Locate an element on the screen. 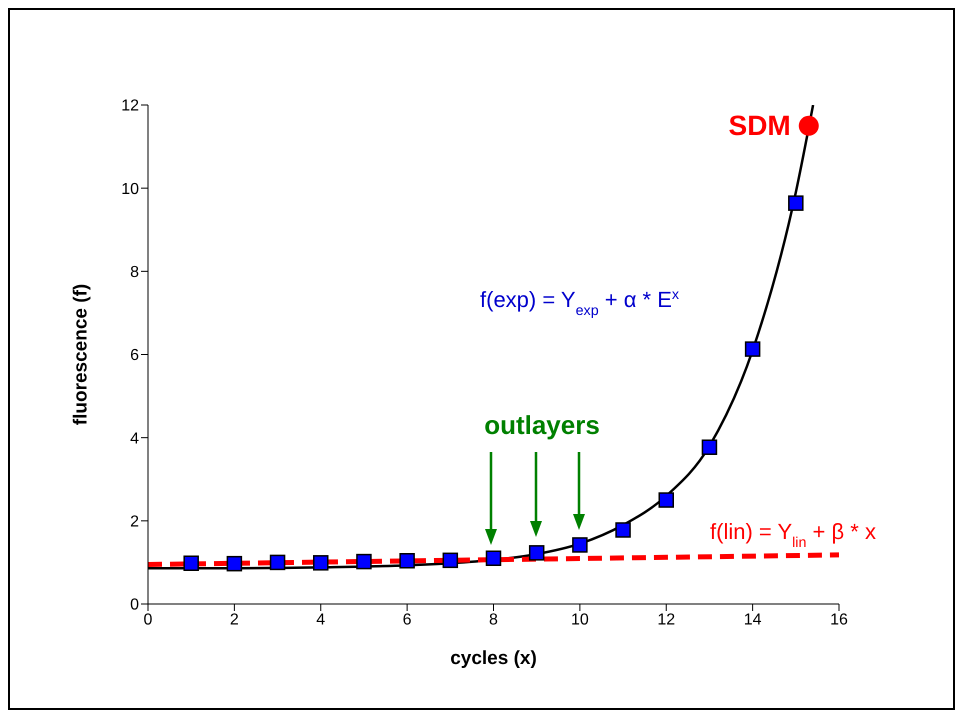 The image size is (963, 718). x-tick-label: 10 is located at coordinates (579, 619).